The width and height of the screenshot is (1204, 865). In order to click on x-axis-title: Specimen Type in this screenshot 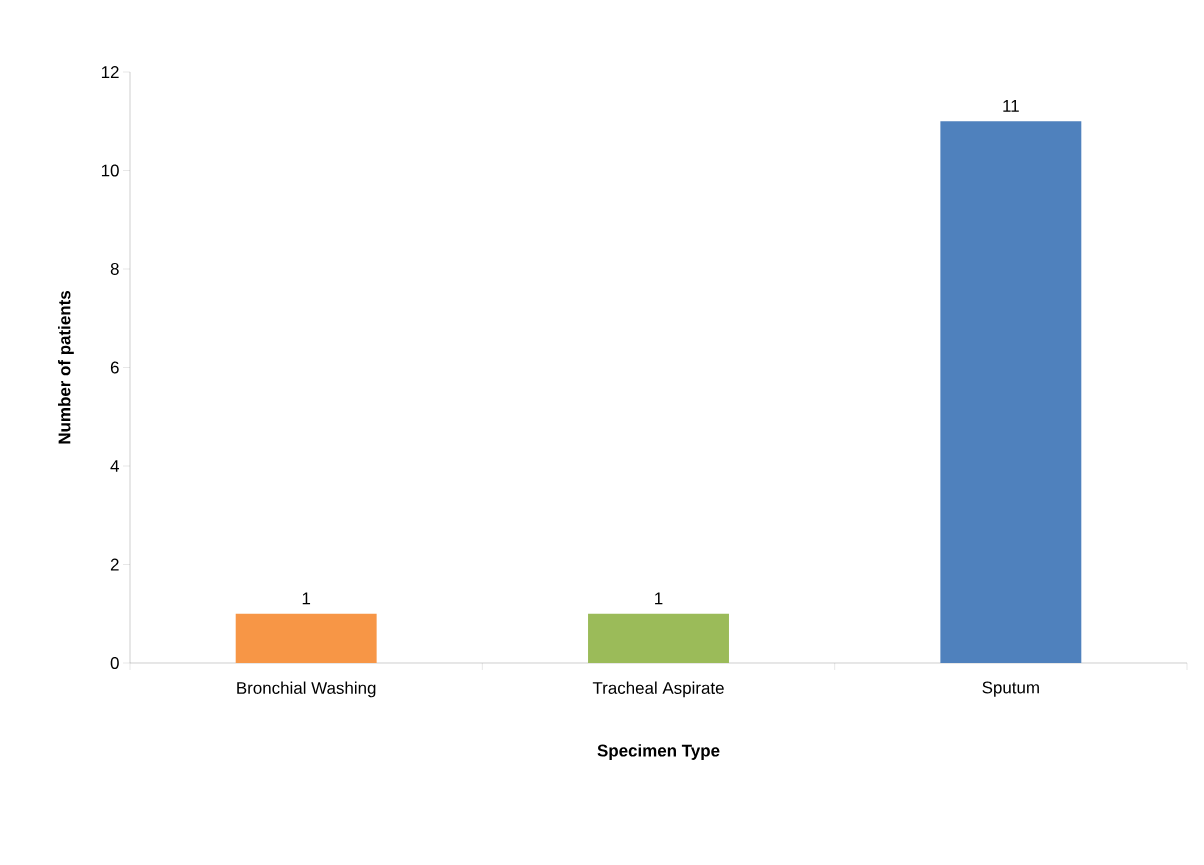, I will do `click(658, 752)`.